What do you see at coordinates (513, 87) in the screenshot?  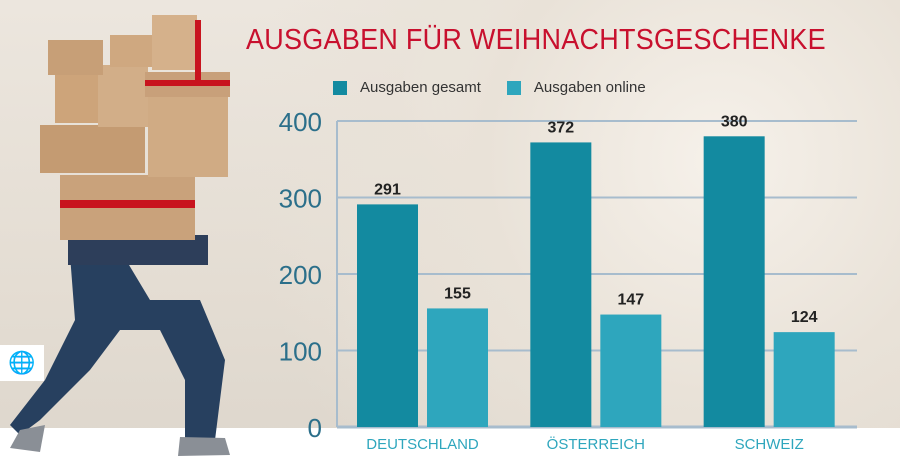 I see `legend-swatch-online` at bounding box center [513, 87].